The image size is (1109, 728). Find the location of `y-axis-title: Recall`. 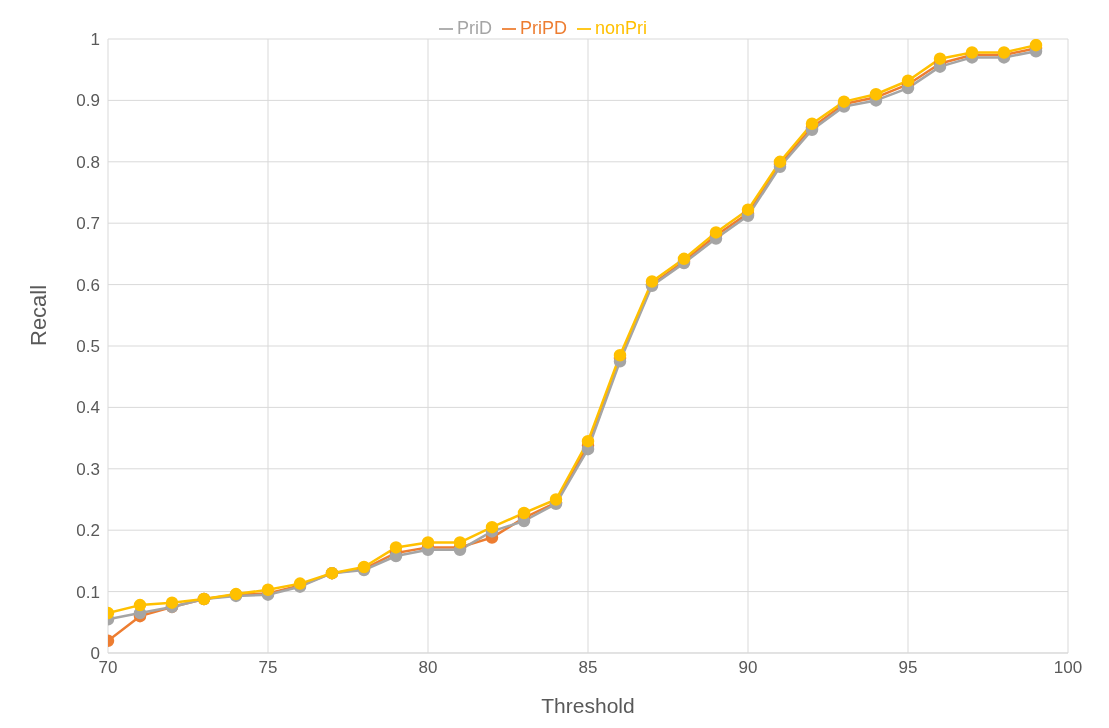

y-axis-title: Recall is located at coordinates (38, 315).